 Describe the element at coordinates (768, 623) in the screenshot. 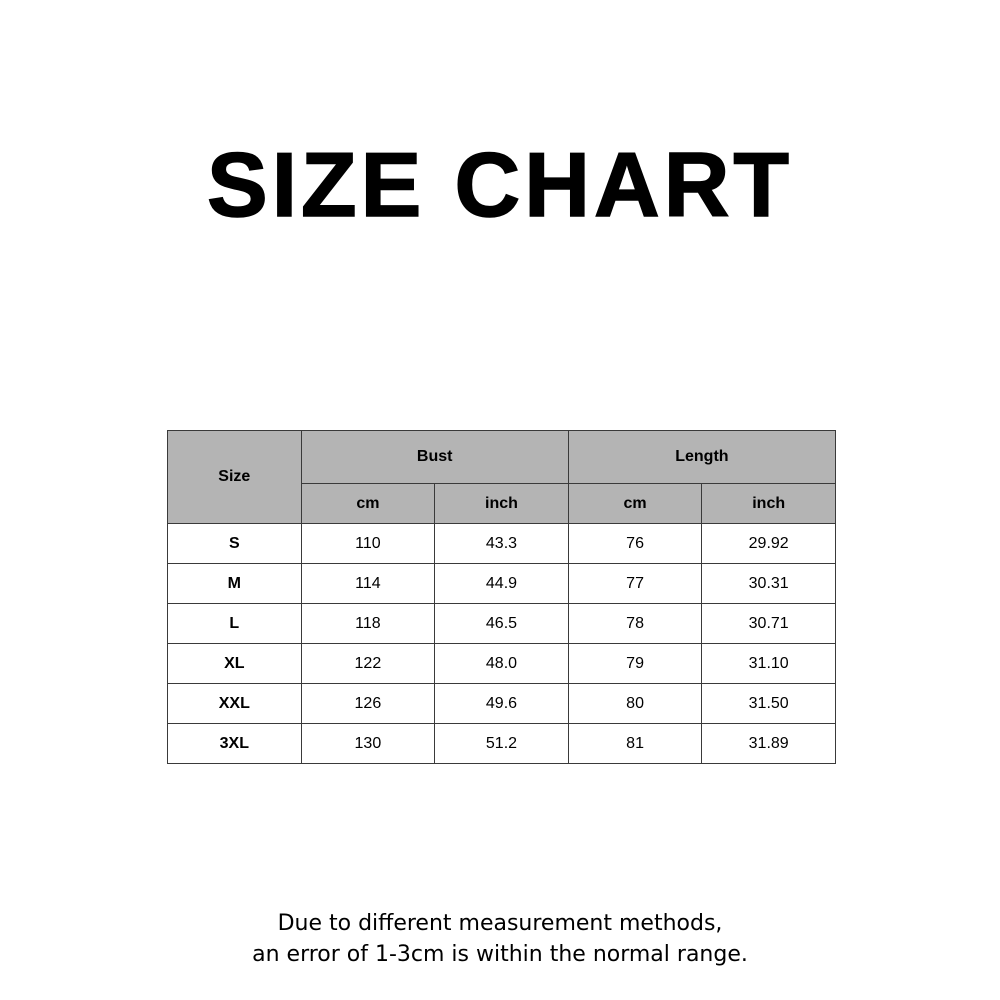

I see `value-cell: 30.71` at that location.